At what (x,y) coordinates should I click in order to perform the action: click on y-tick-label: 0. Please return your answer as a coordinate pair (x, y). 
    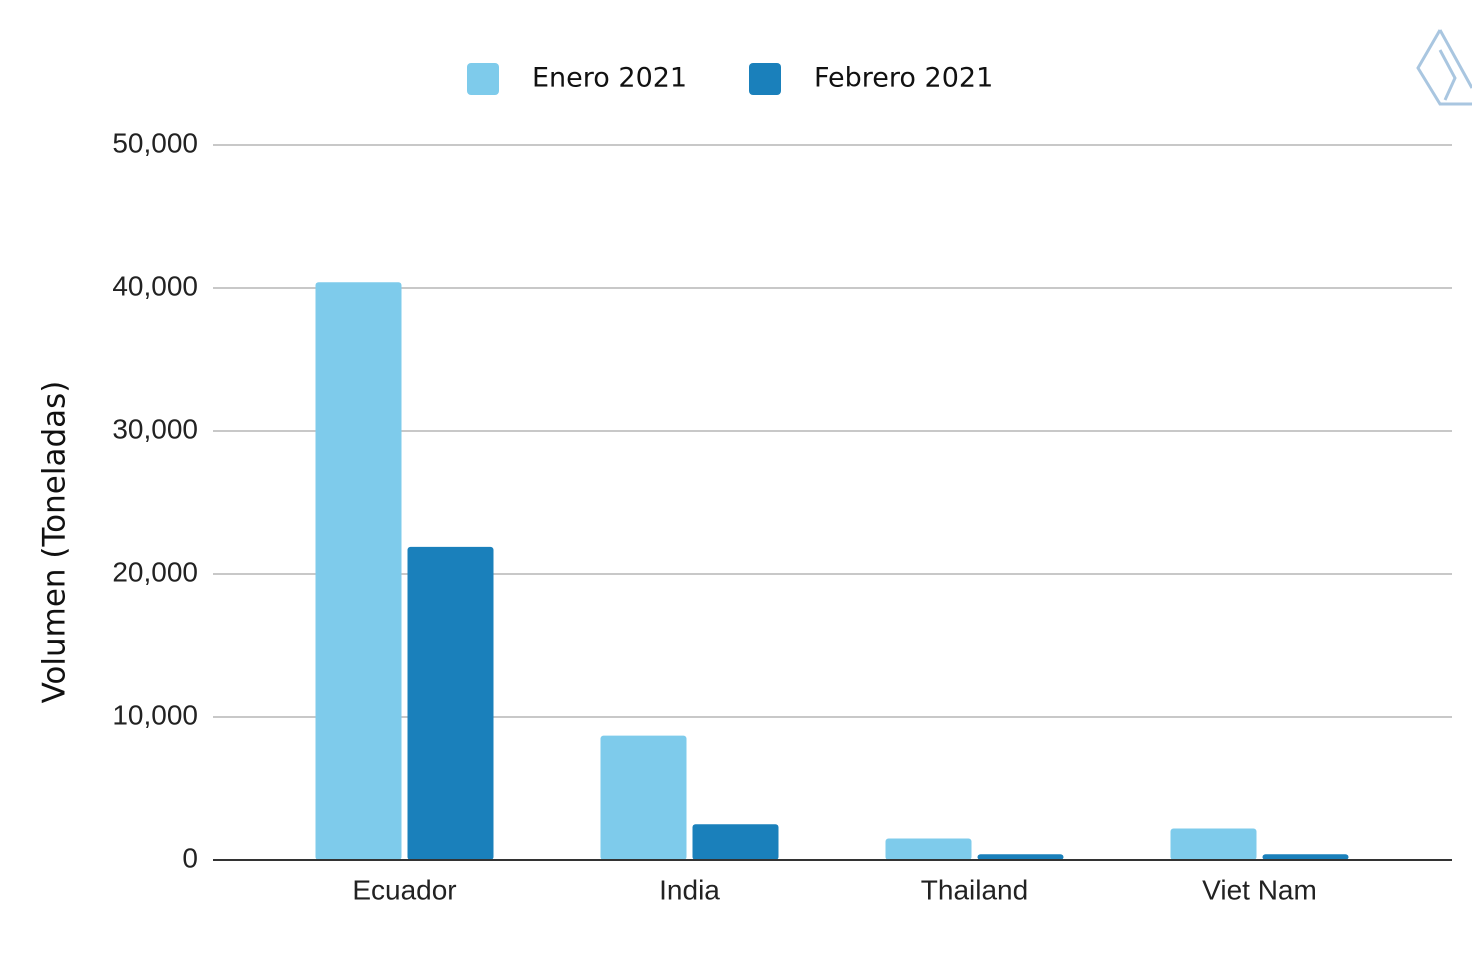
    Looking at the image, I should click on (190, 857).